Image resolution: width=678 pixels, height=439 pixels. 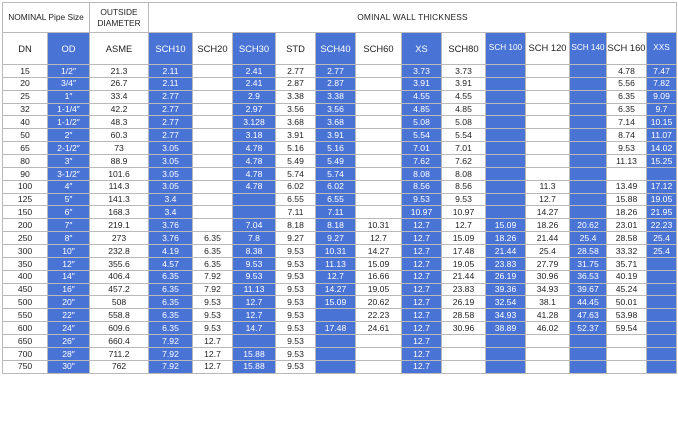 I want to click on outside-diameter-header: OUTSIDE DIAMETER, so click(x=119, y=17).